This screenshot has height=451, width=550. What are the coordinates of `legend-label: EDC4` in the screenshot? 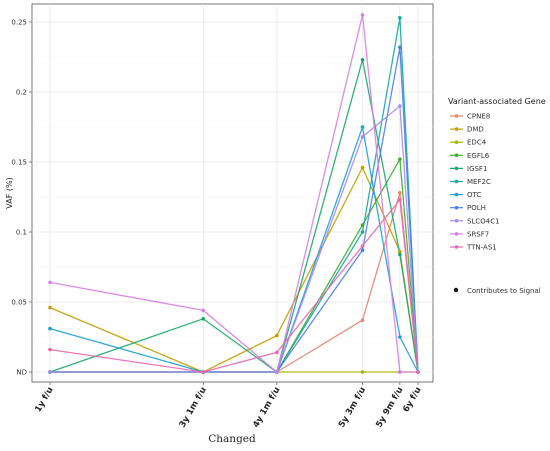 It's located at (477, 143).